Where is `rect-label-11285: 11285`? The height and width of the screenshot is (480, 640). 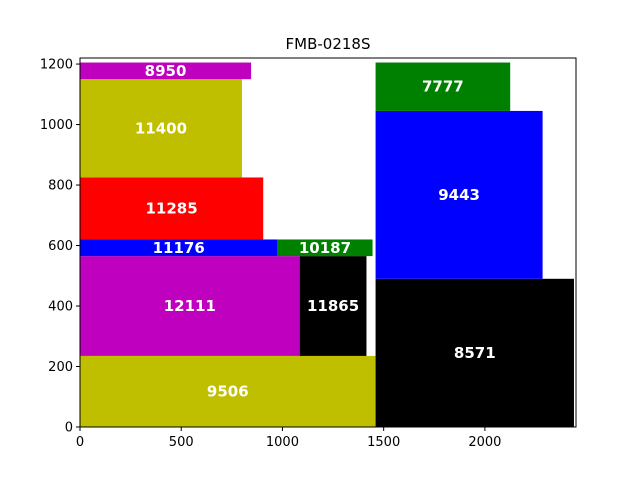 rect-label-11285: 11285 is located at coordinates (172, 208).